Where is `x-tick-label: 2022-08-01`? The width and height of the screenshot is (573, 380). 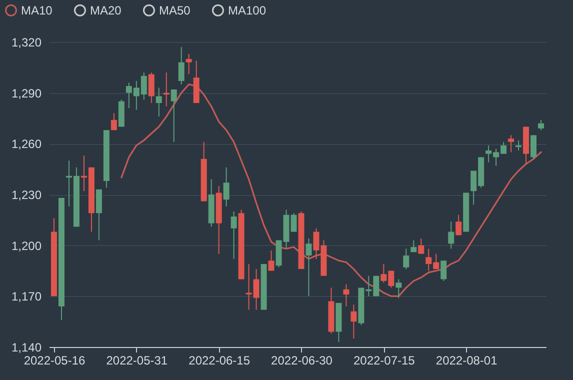 x-tick-label: 2022-08-01 is located at coordinates (467, 361).